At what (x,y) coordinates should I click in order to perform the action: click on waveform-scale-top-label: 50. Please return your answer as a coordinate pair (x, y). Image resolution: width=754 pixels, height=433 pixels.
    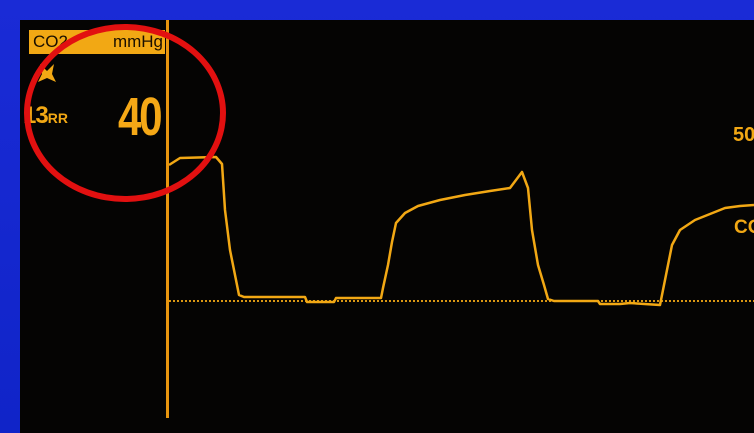
    Looking at the image, I should click on (743, 135).